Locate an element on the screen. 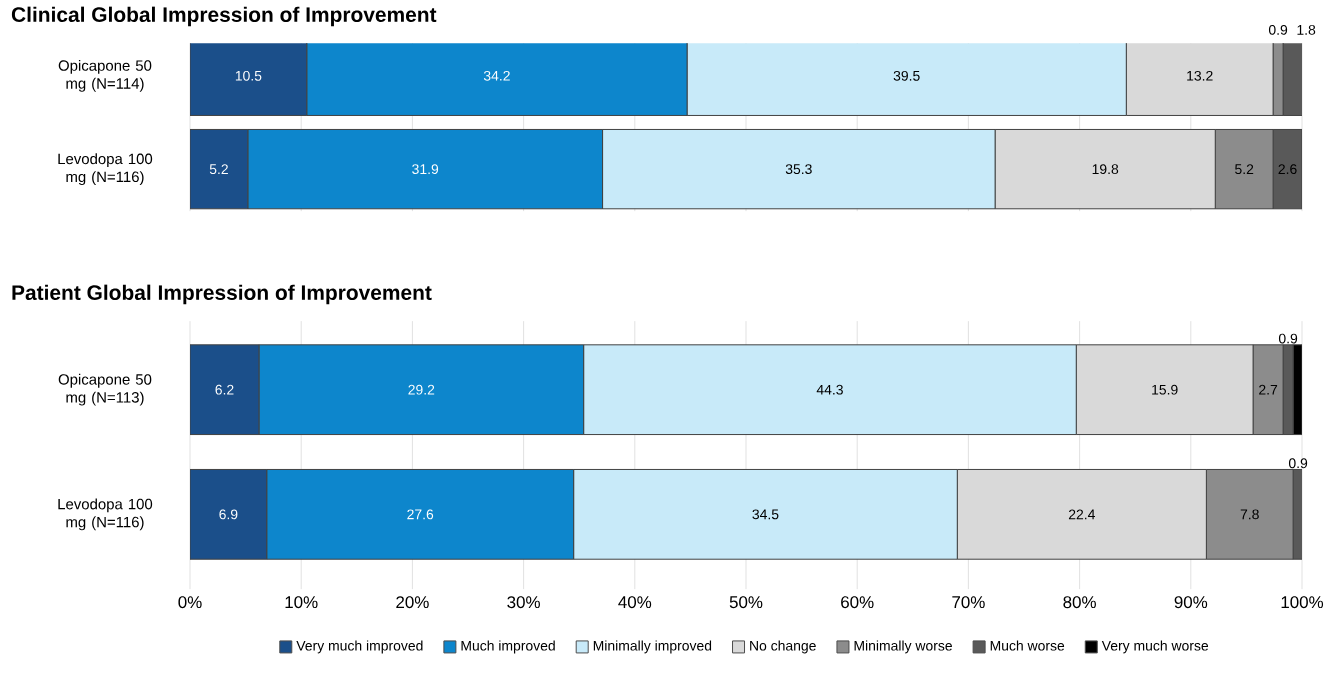 The height and width of the screenshot is (698, 1344). x-tick-label: 30% is located at coordinates (523, 602).